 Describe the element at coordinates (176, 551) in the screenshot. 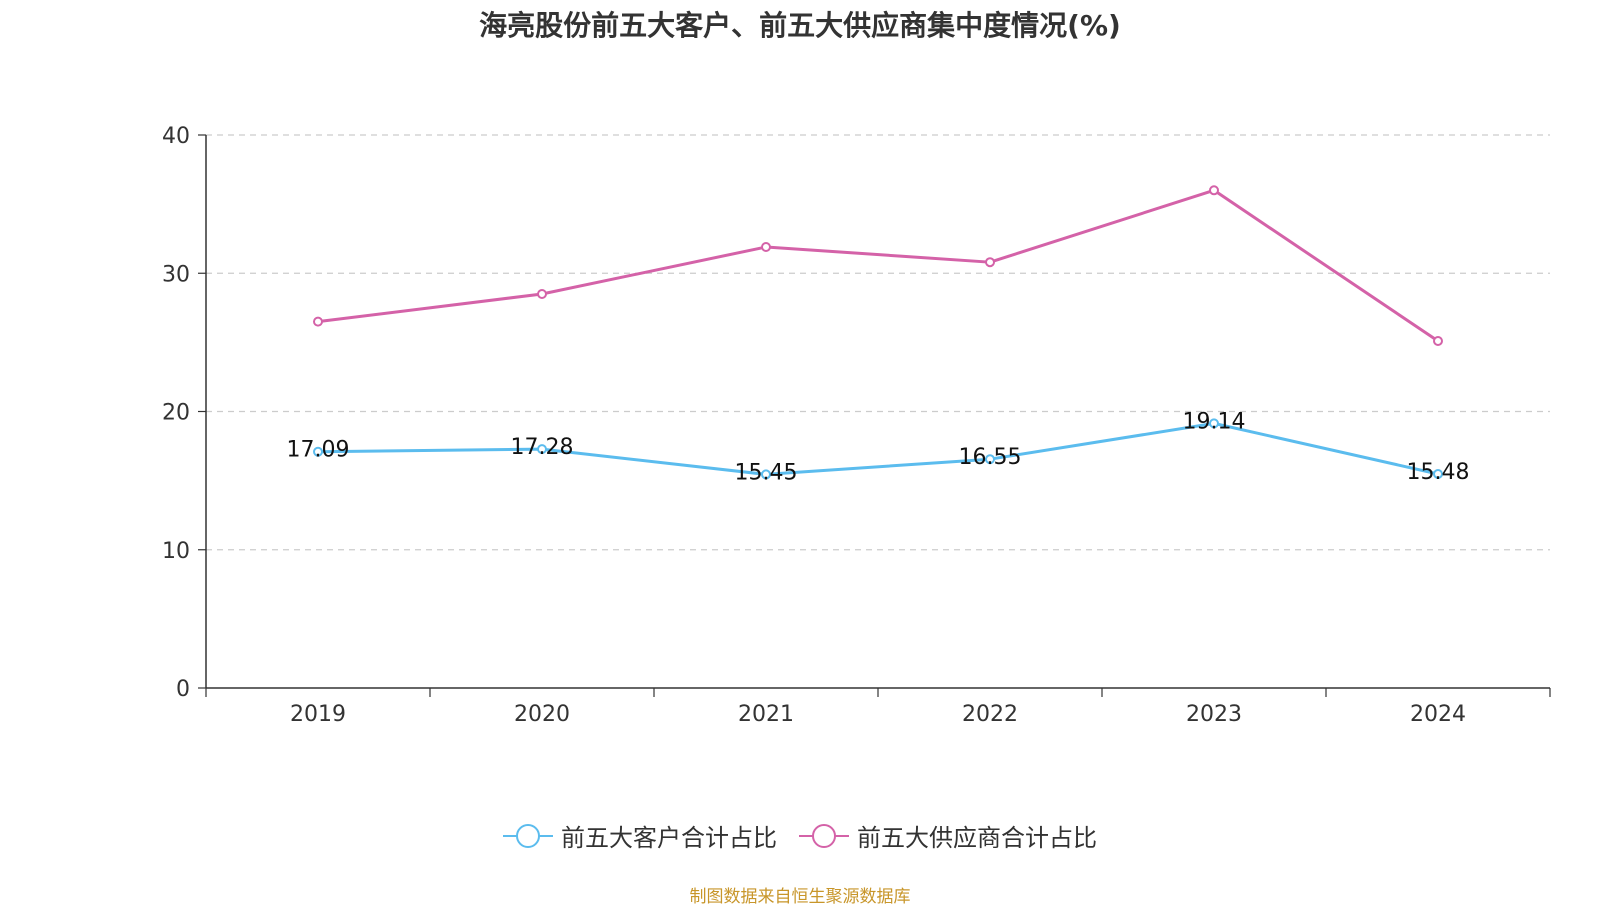

I see `y-tick-label: 10` at that location.